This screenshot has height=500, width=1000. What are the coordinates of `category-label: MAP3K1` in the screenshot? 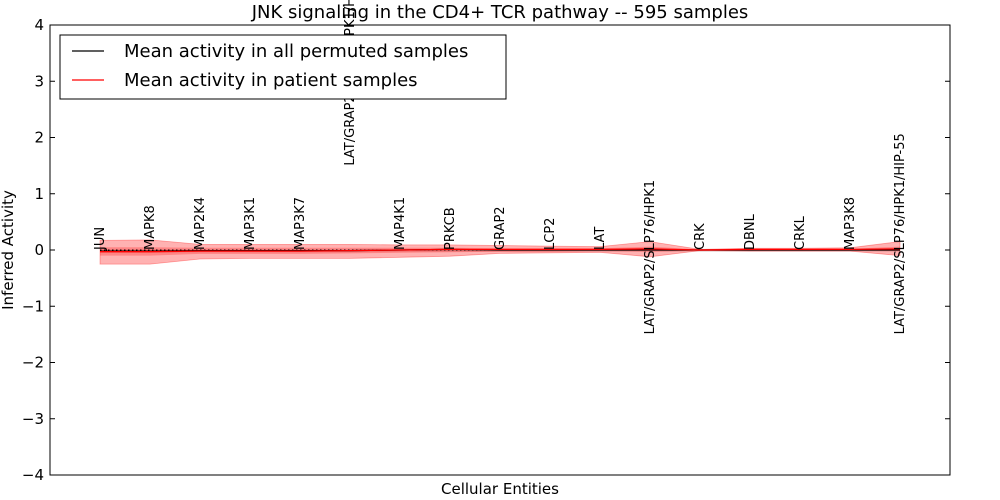 It's located at (250, 223).